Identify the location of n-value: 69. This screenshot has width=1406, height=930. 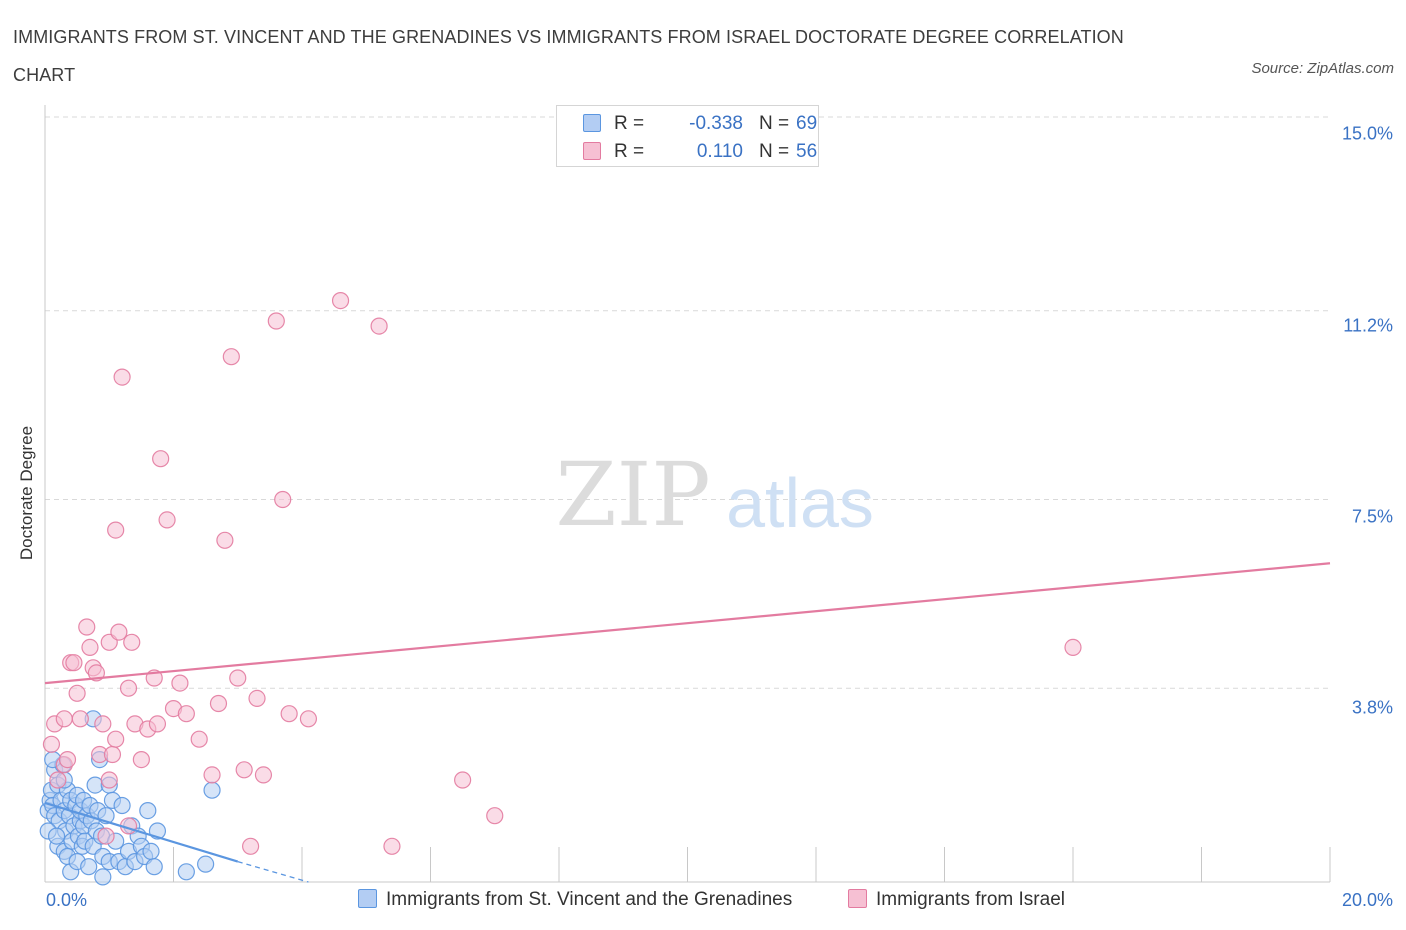
(807, 123).